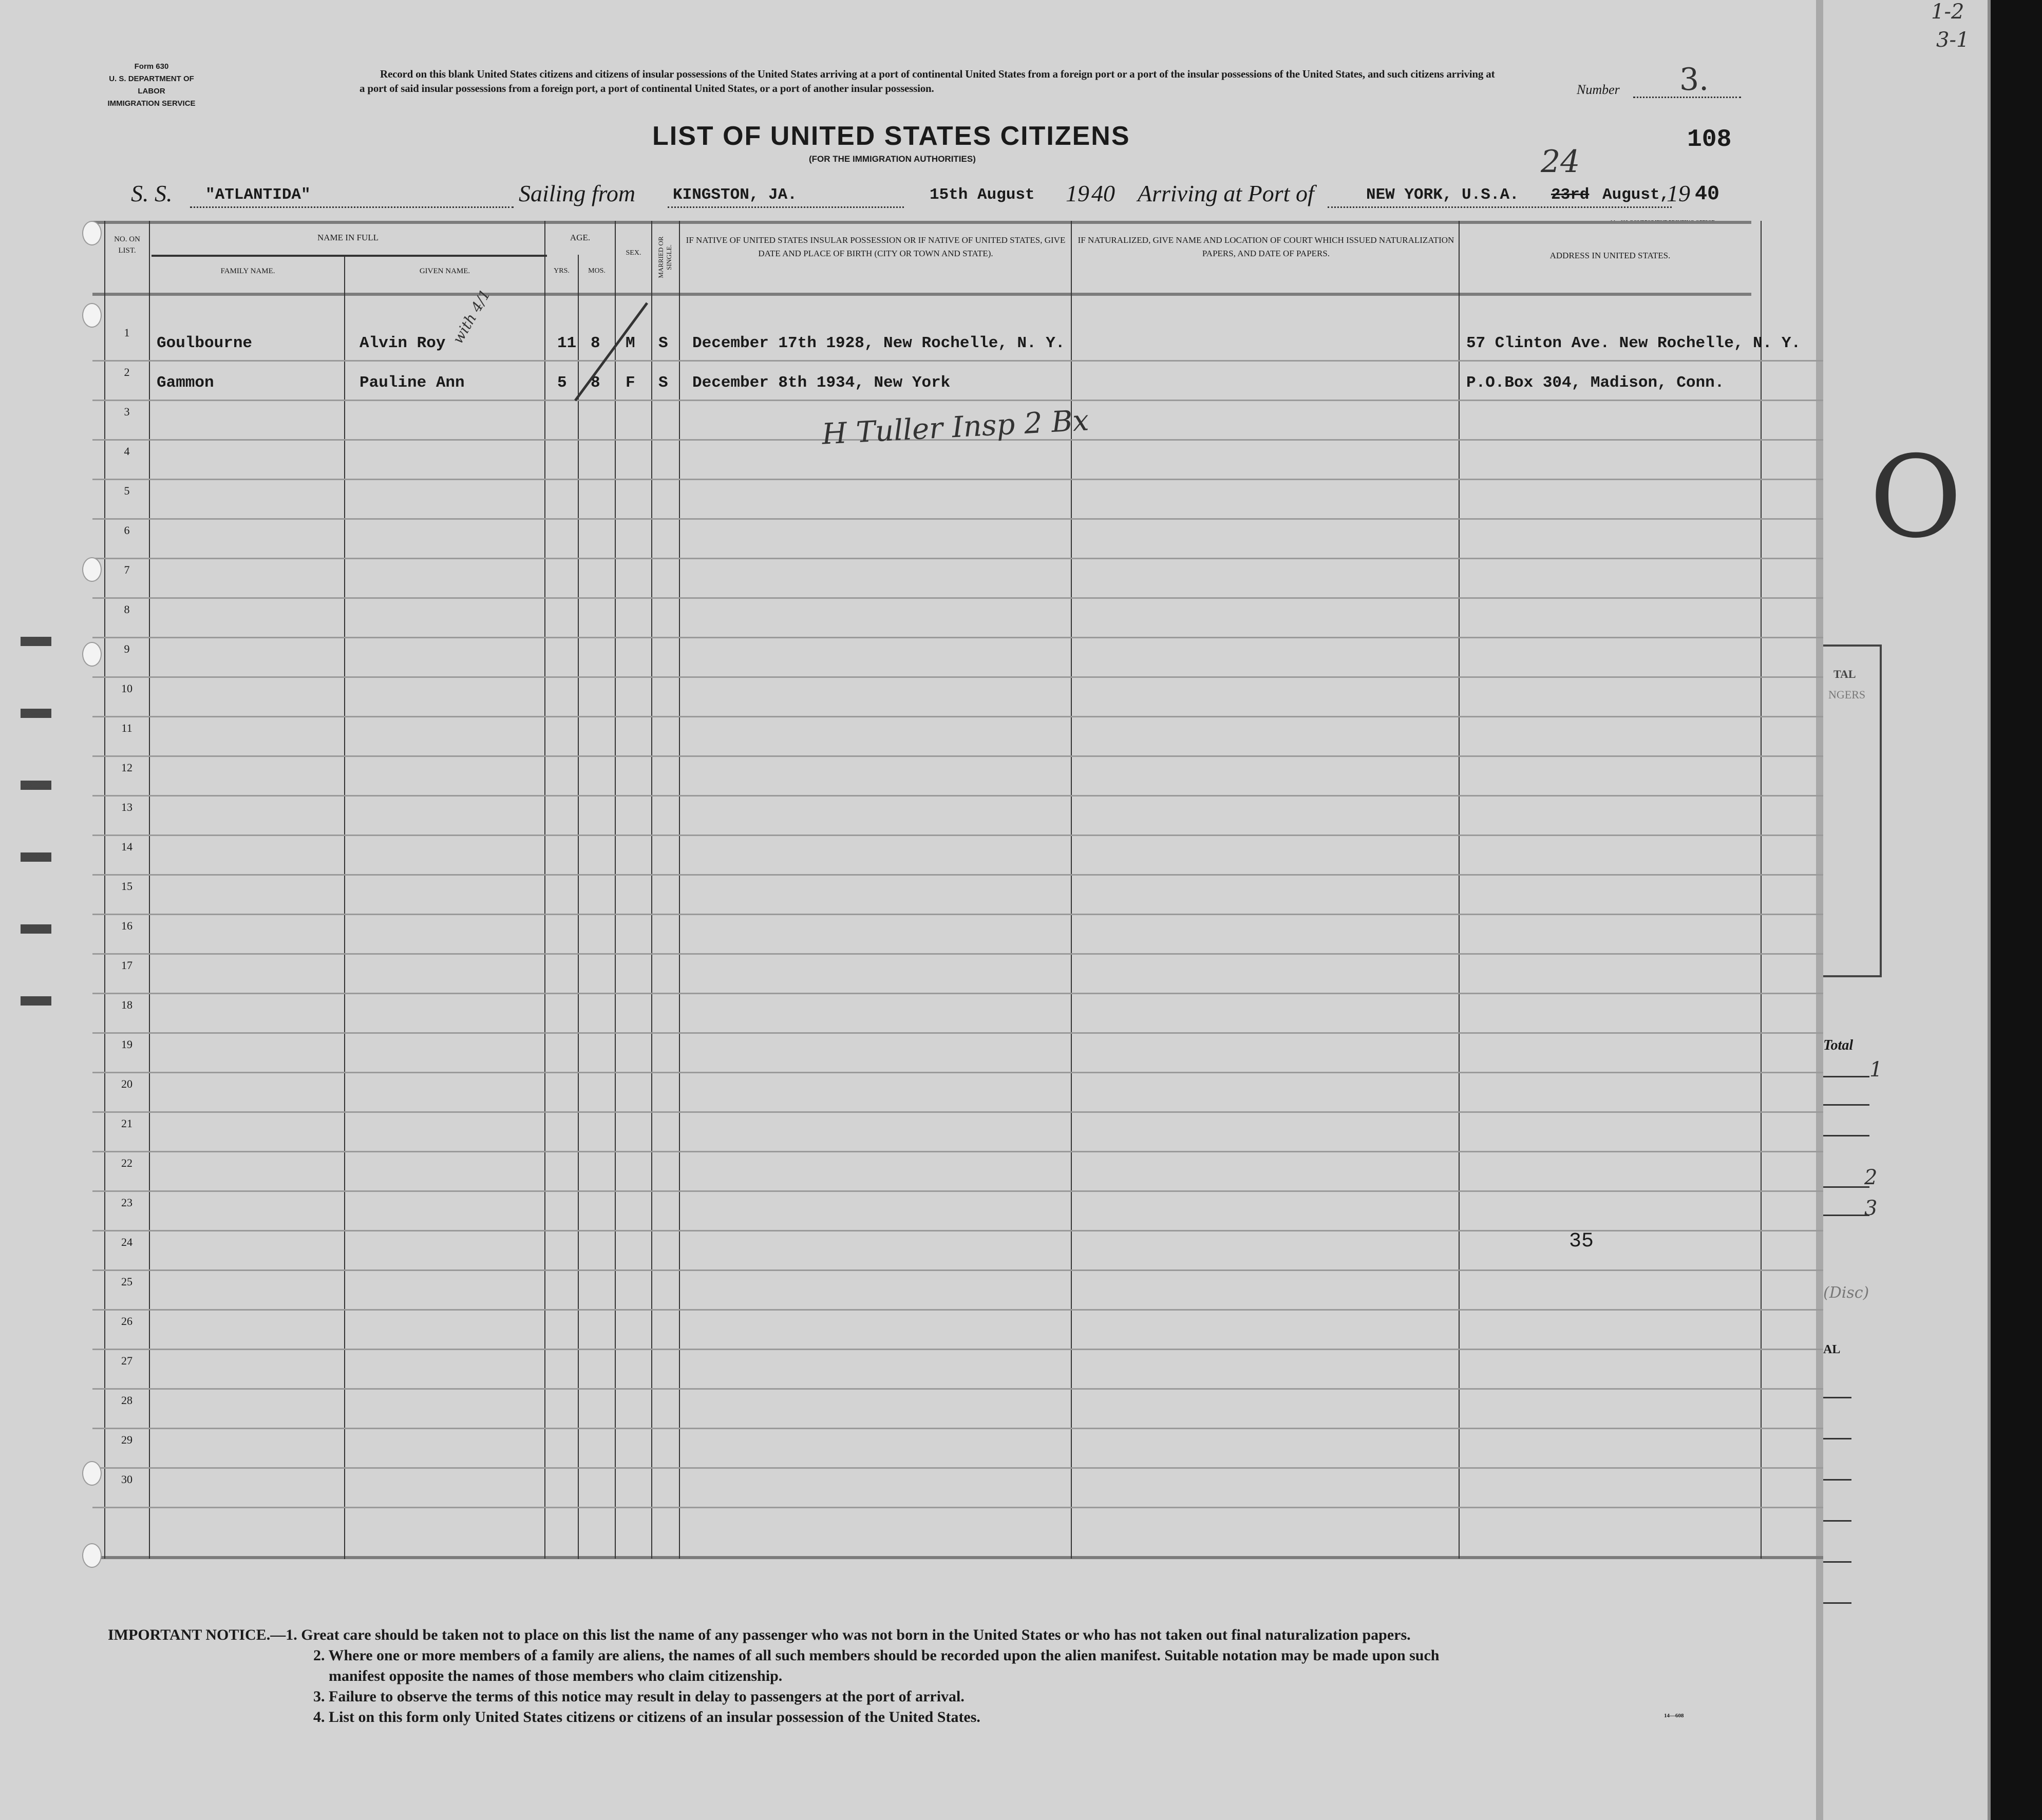 This screenshot has height=1820, width=2042. Describe the element at coordinates (982, 195) in the screenshot. I see `sailing-date: 15th August` at that location.